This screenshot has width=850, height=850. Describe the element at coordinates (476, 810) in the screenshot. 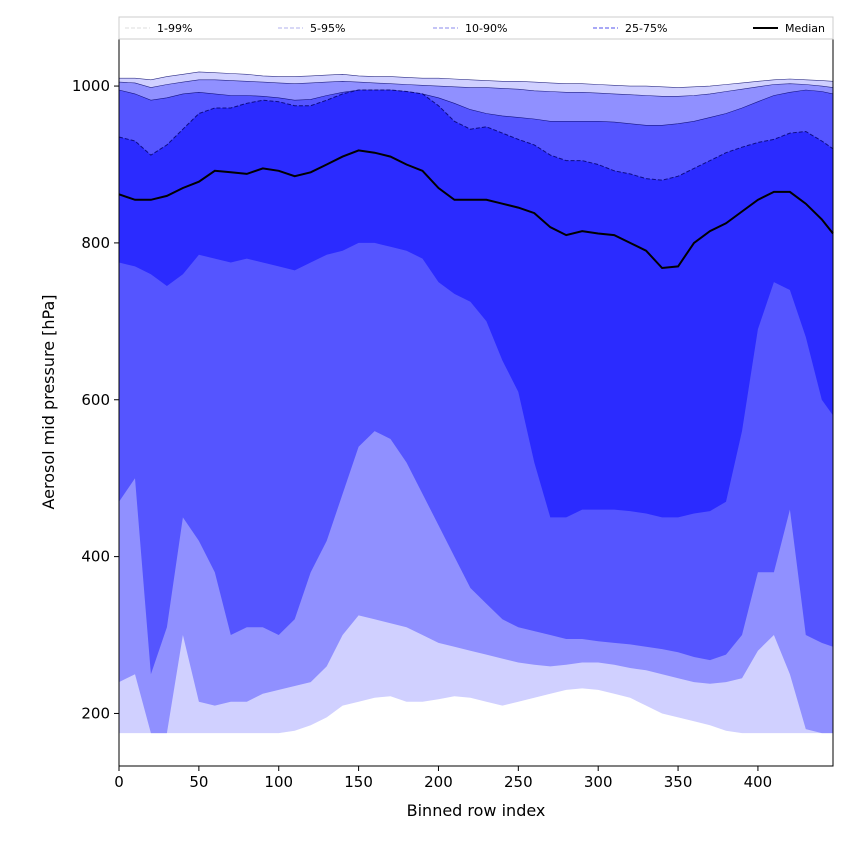

I see `x-axis-title: Binned row index` at that location.